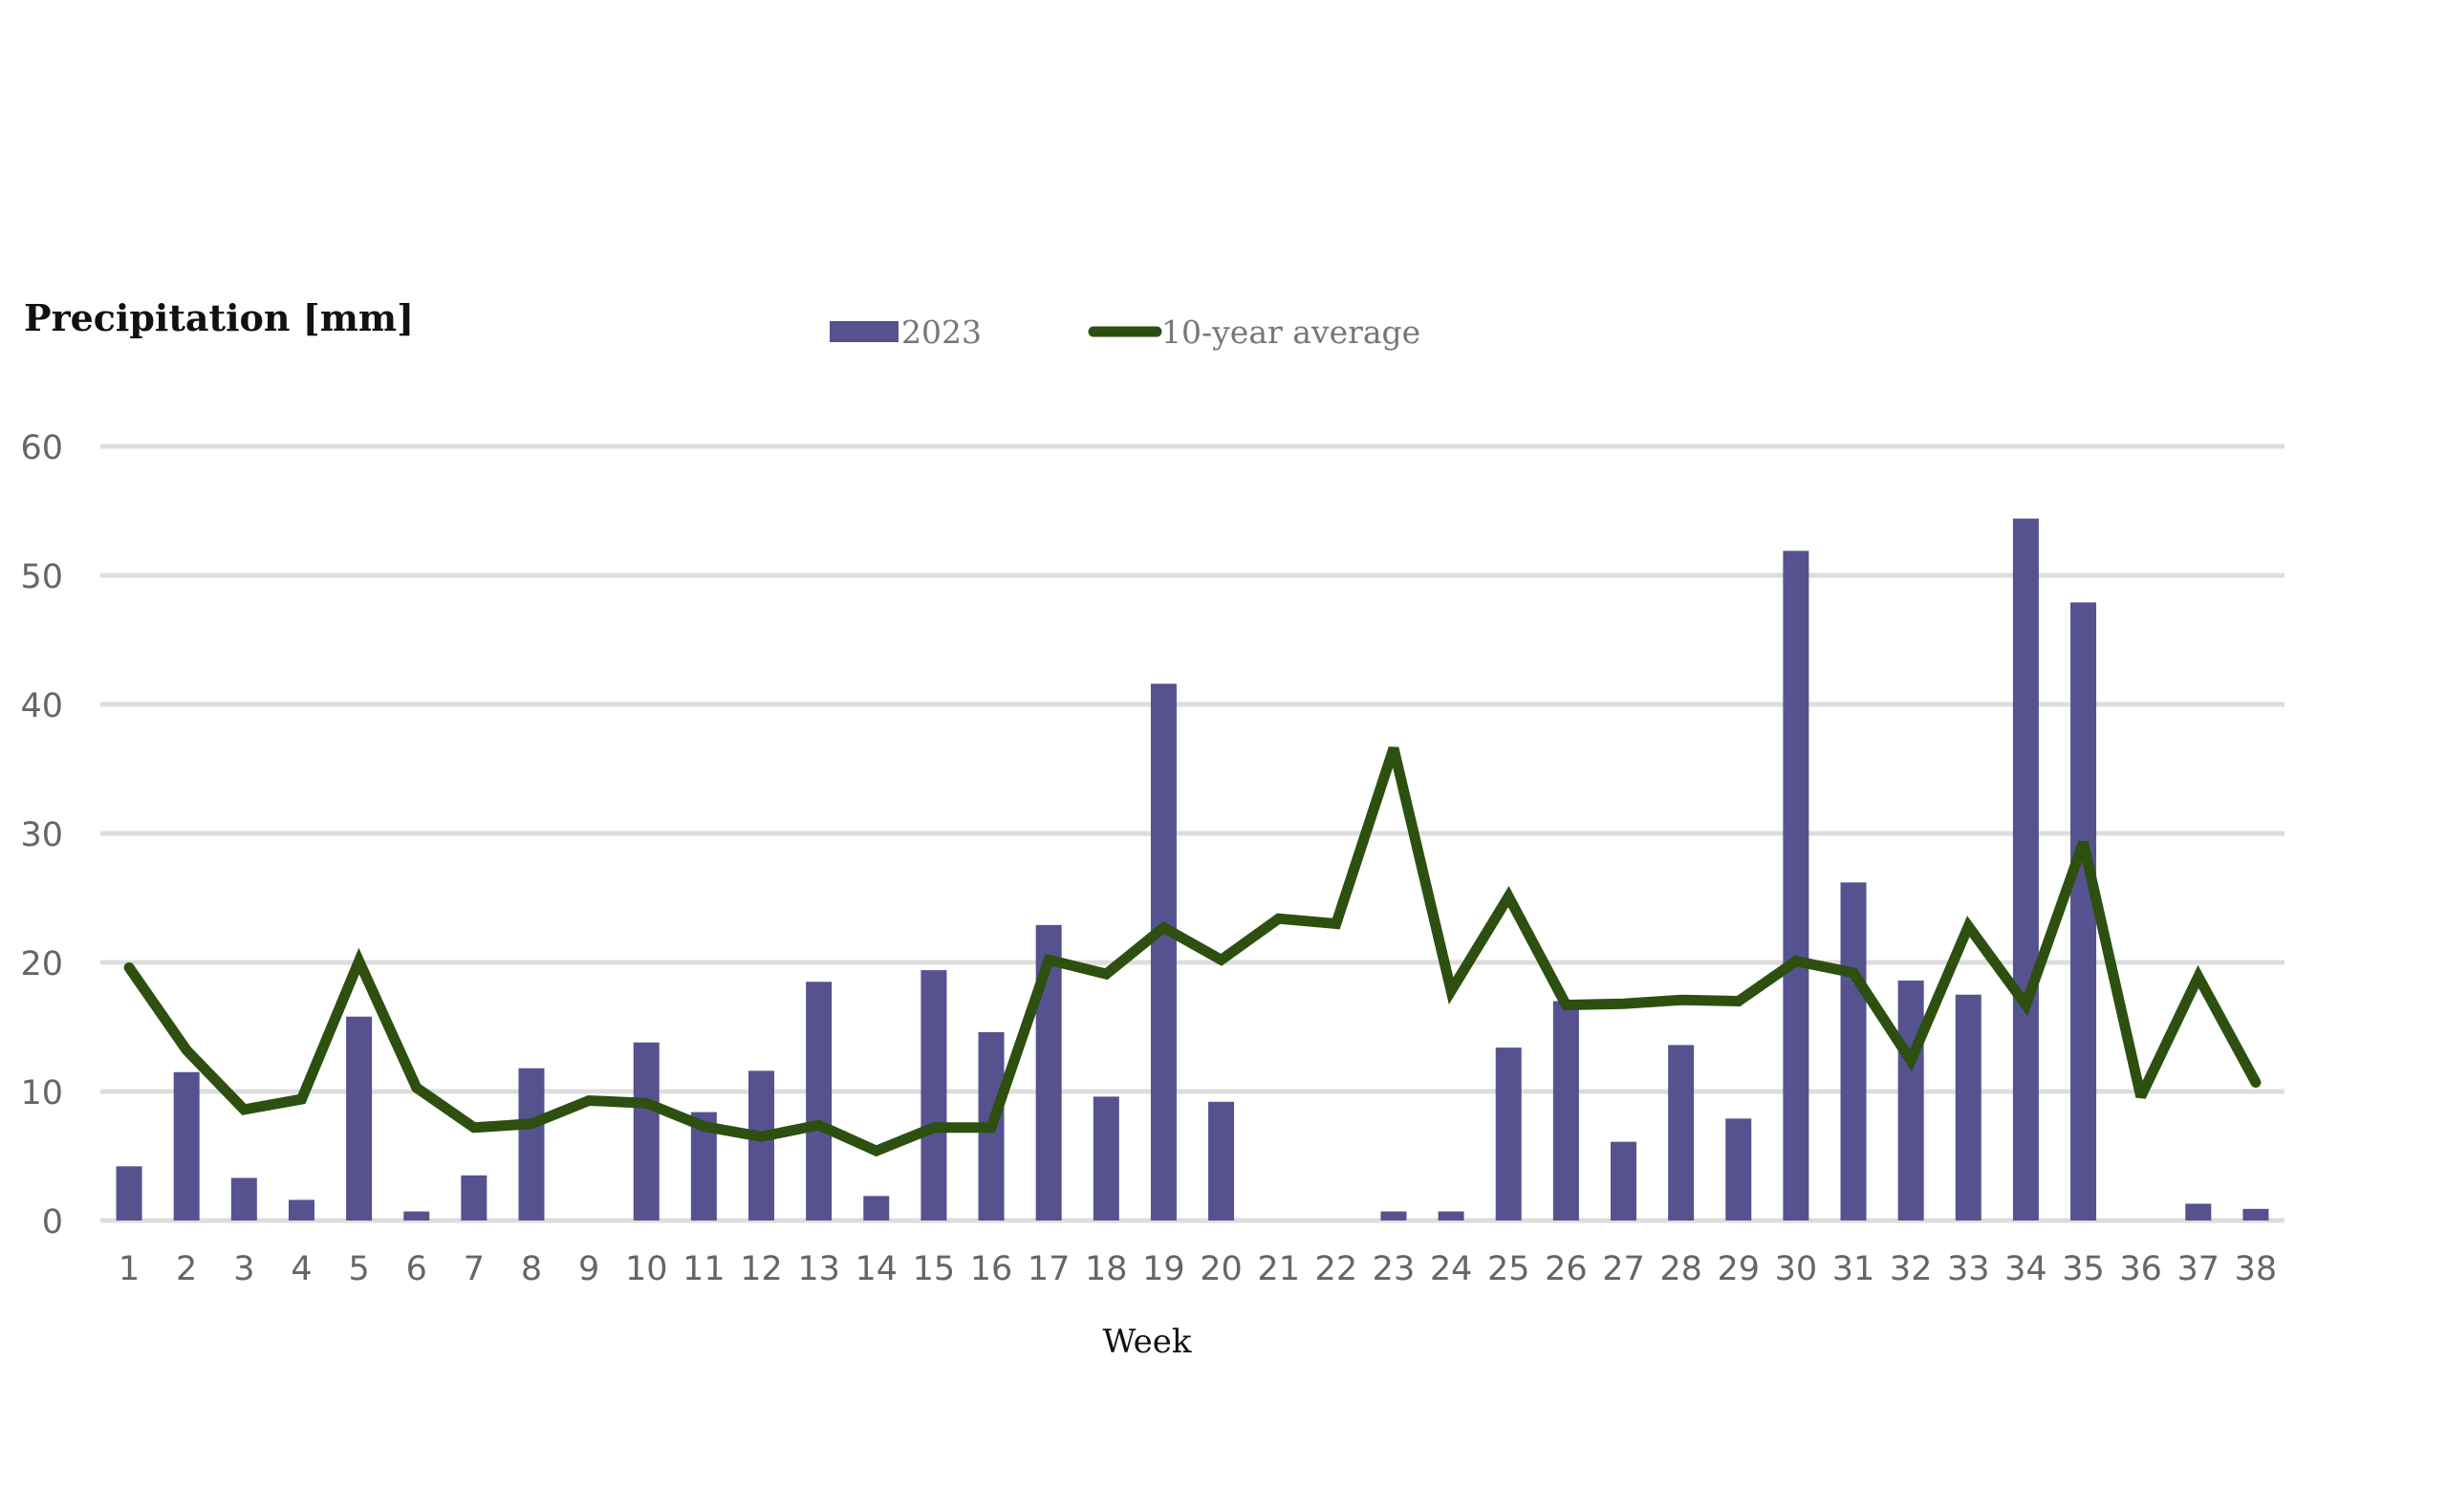 This screenshot has width=2447, height=1512. What do you see at coordinates (761, 1269) in the screenshot?
I see `x-tick-label: 12` at bounding box center [761, 1269].